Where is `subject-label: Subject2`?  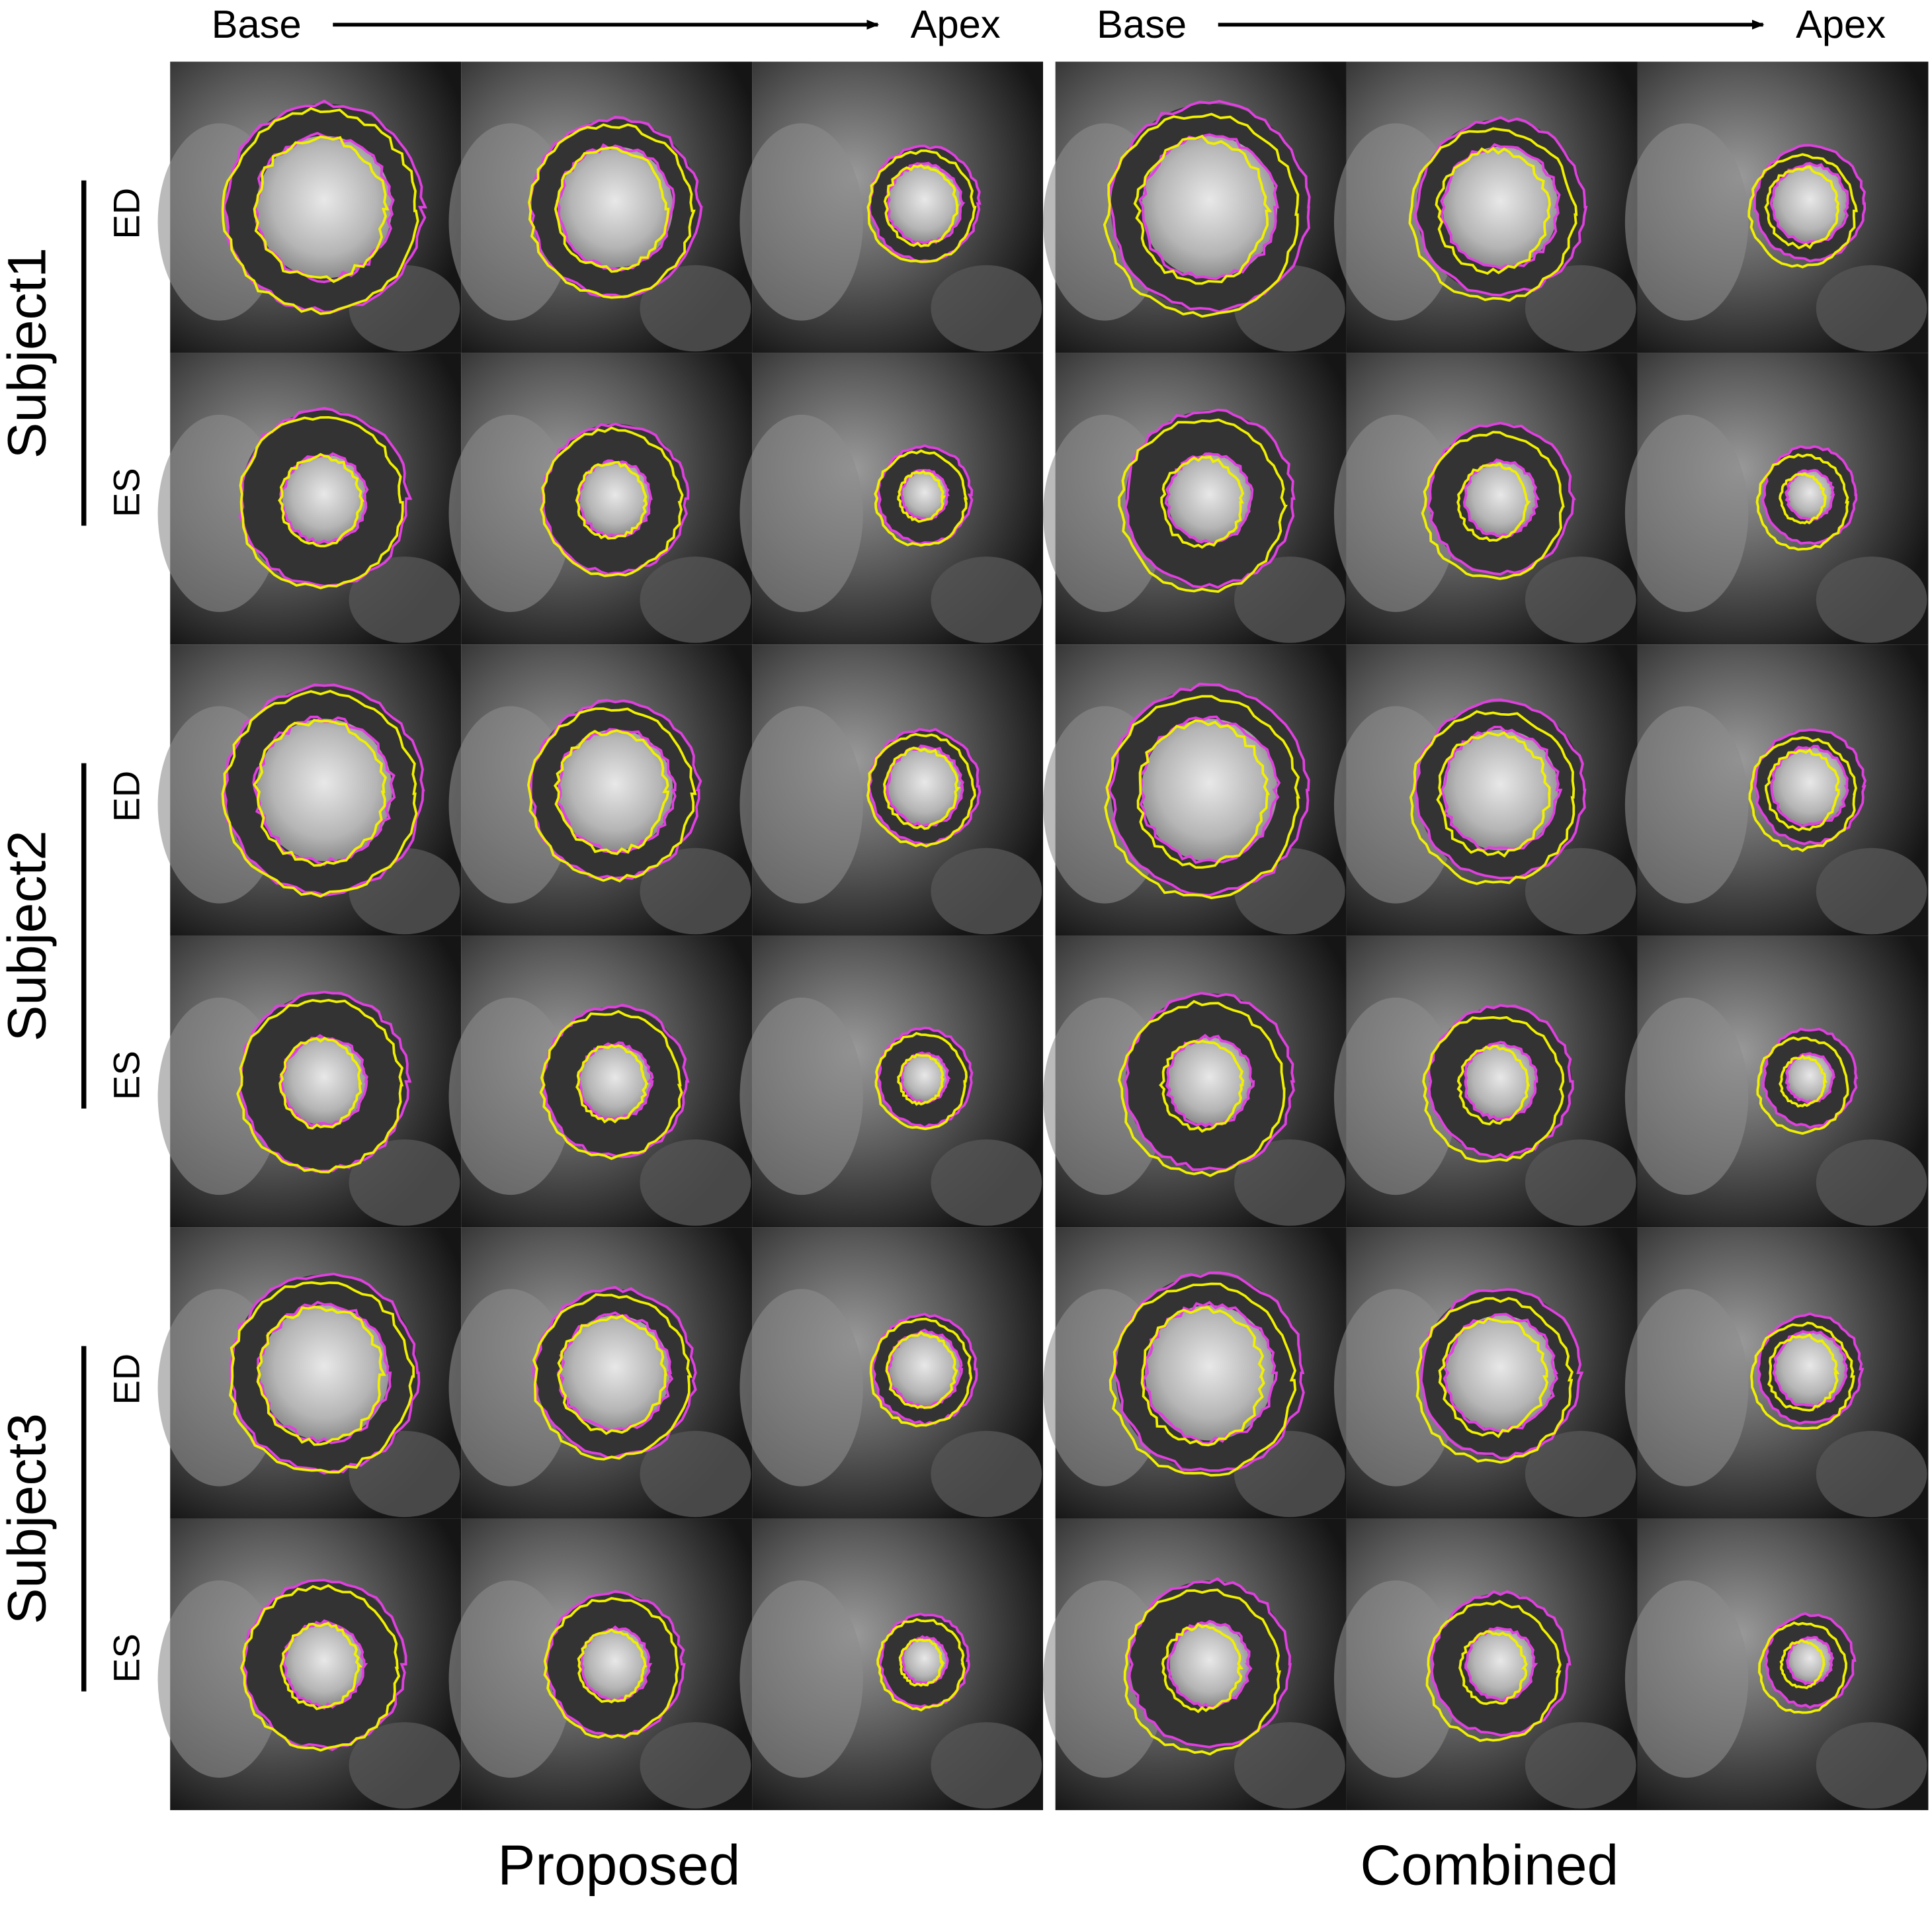
subject-label: Subject2 is located at coordinates (29, 935).